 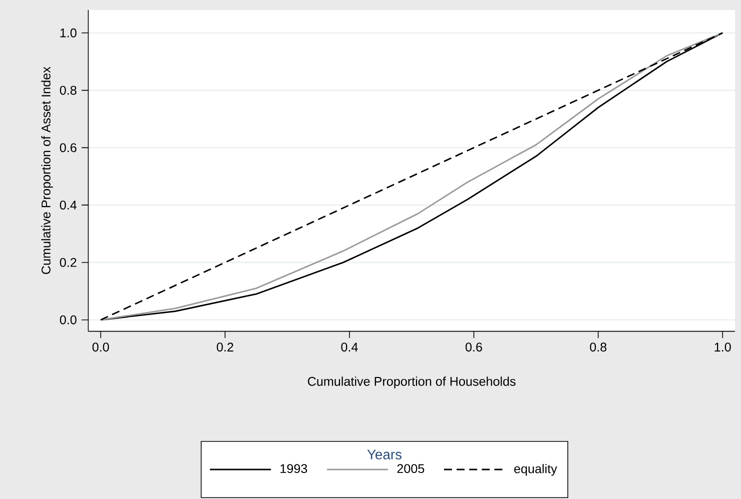 I want to click on x-tick-label: 0.6, so click(x=474, y=347).